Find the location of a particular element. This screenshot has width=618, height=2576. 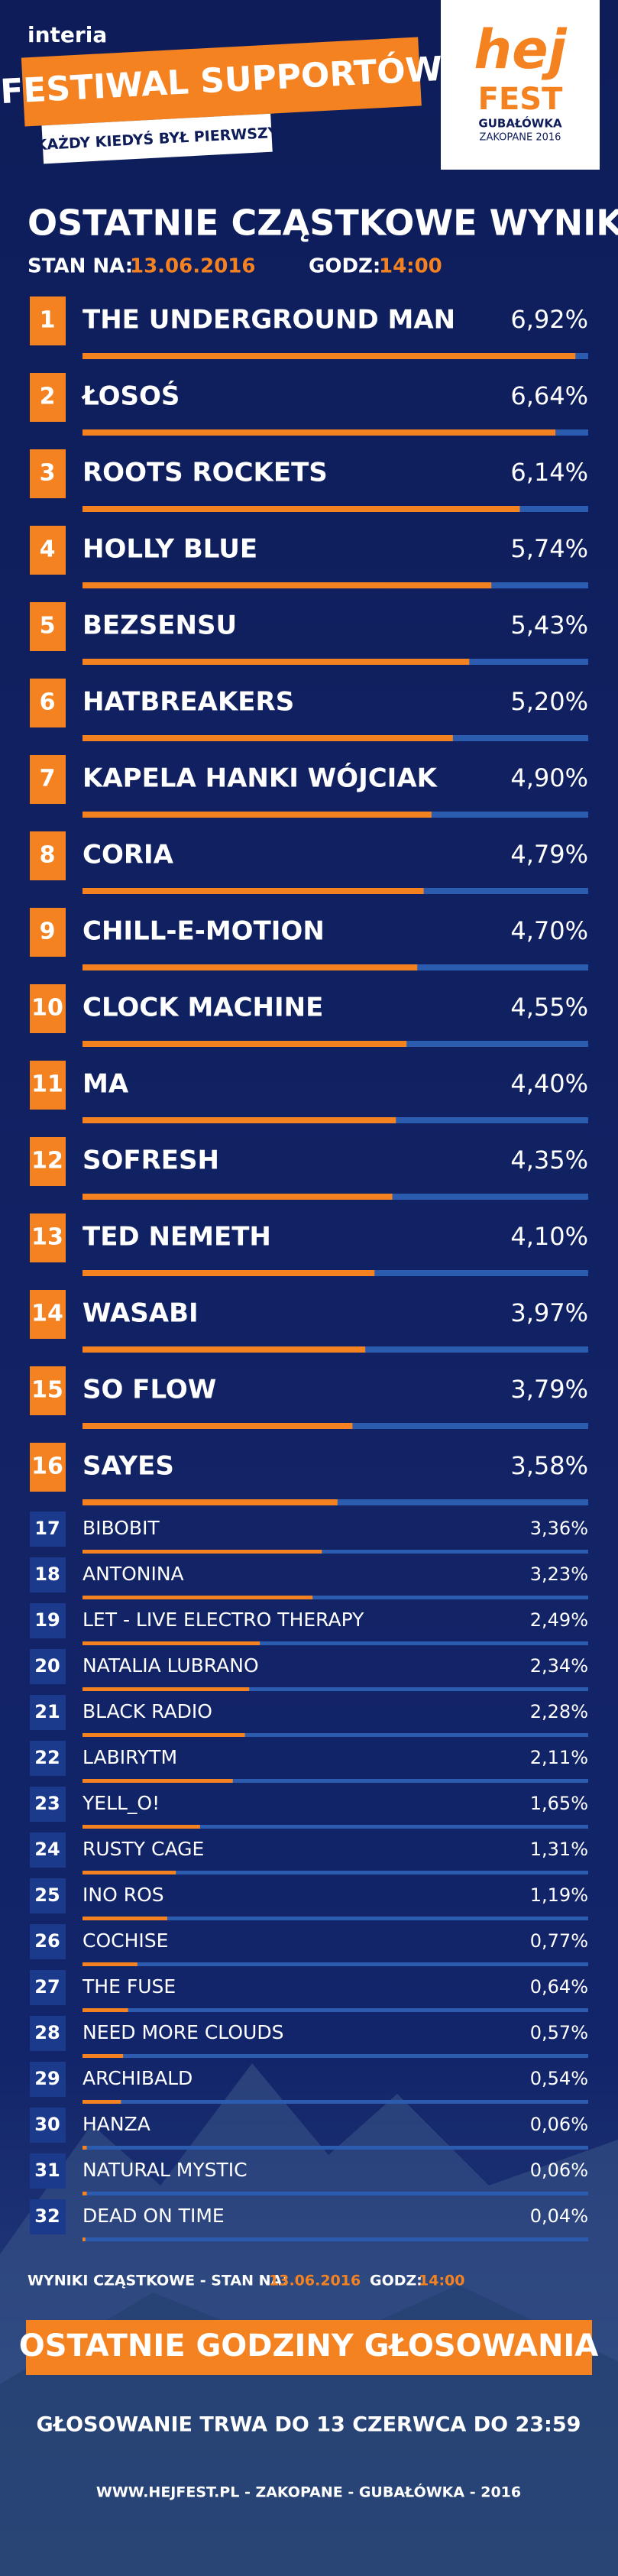

band-name: SAYES is located at coordinates (128, 1467).